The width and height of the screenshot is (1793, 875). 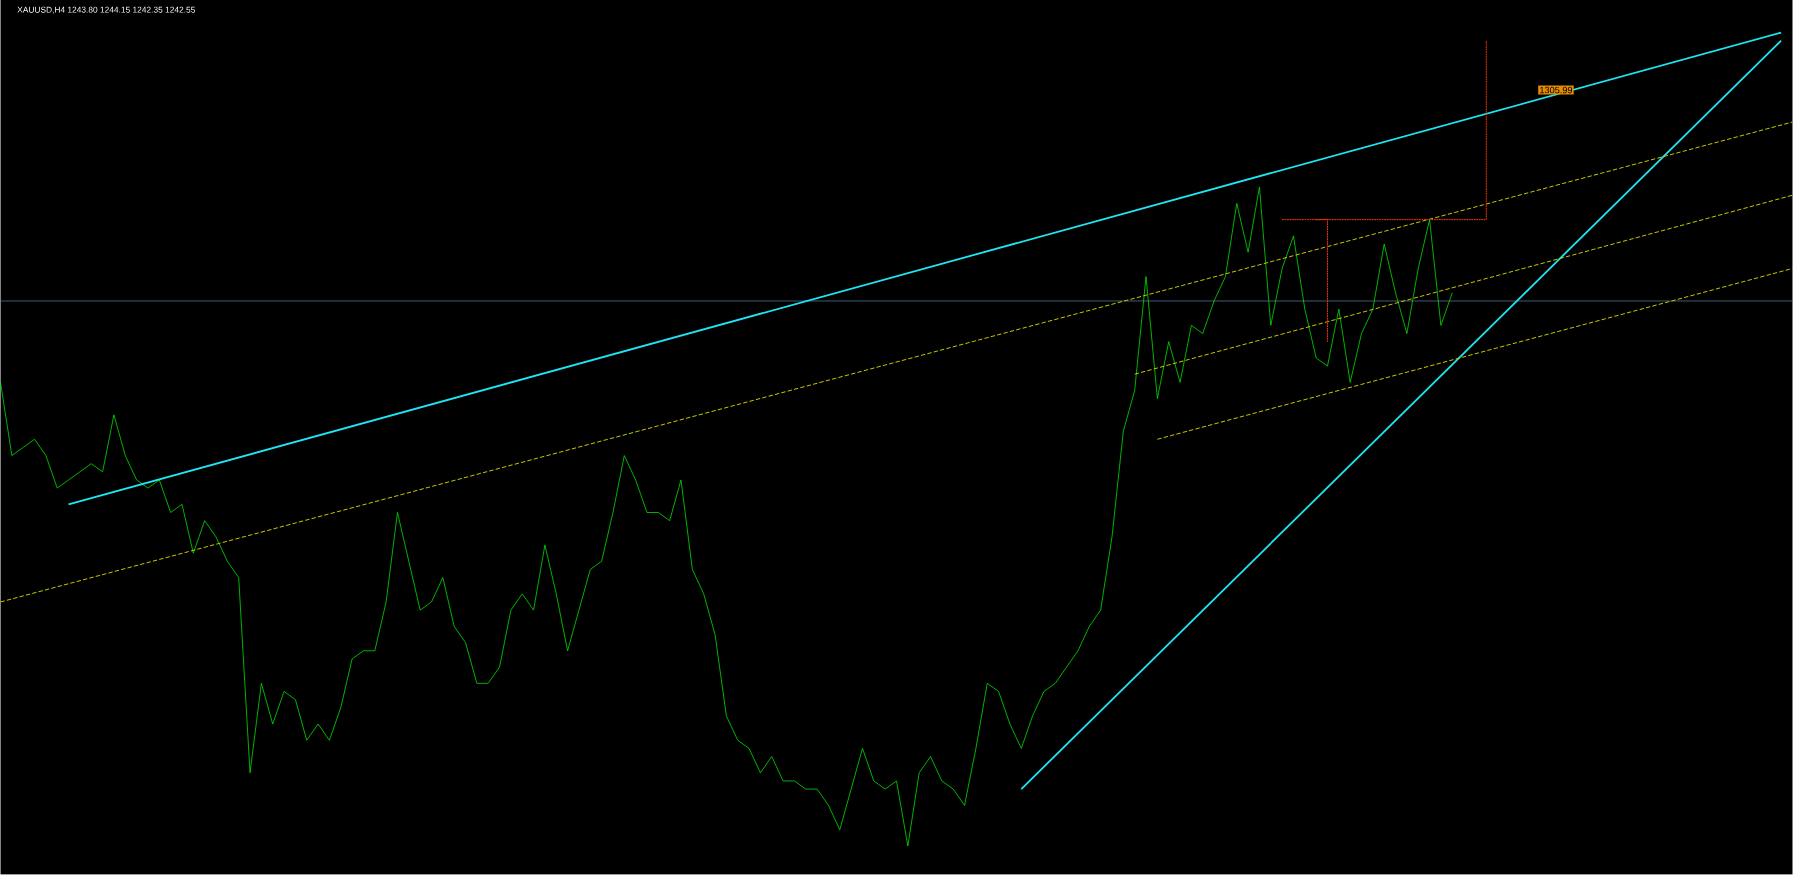 What do you see at coordinates (106, 10) in the screenshot?
I see `chart-title: XAUUSD,H4 1243.80 1244.15 1242.35 1242.55` at bounding box center [106, 10].